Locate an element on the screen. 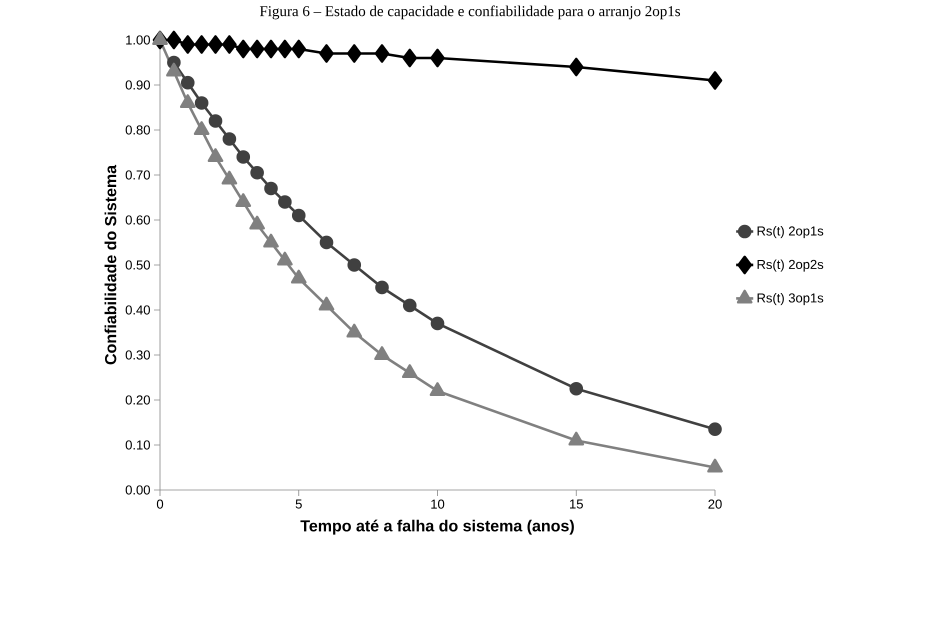  chart-title: Figura 6 – Estado de capacidade e confiabilidade para o arranjo 2op1s is located at coordinates (470, 13).